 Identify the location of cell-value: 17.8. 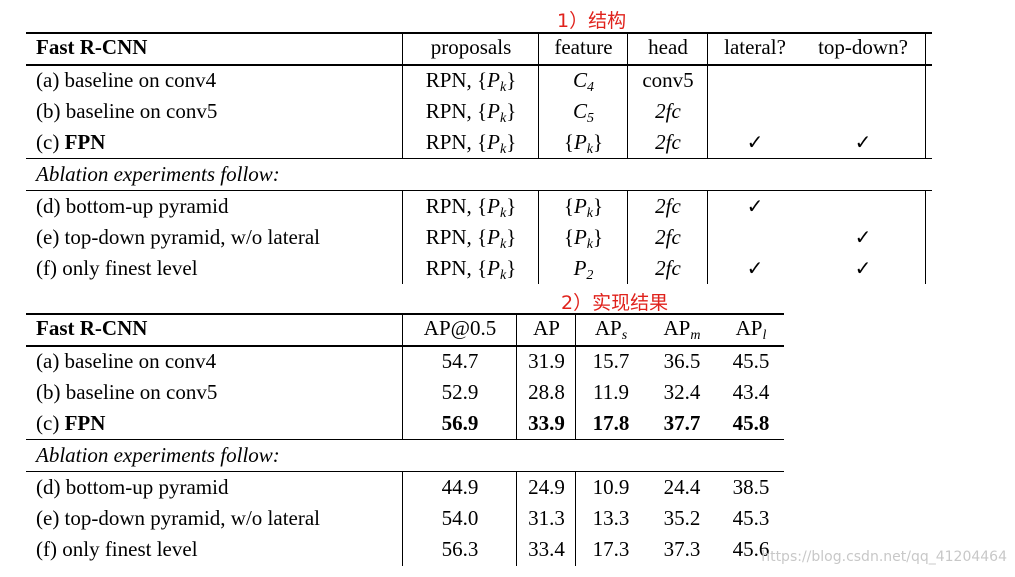
(611, 423).